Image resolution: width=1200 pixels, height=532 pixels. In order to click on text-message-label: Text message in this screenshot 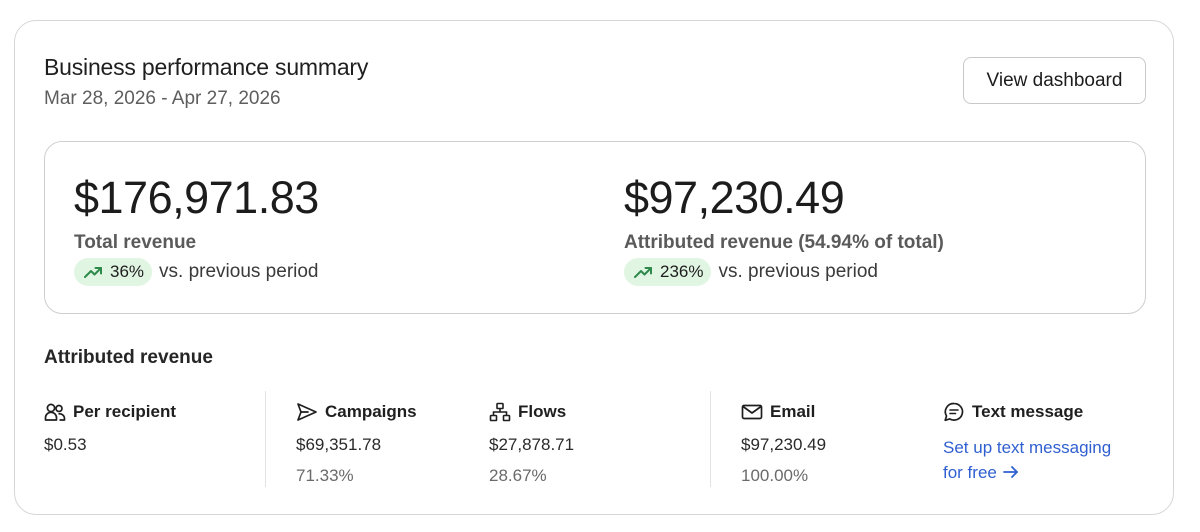, I will do `click(1028, 411)`.